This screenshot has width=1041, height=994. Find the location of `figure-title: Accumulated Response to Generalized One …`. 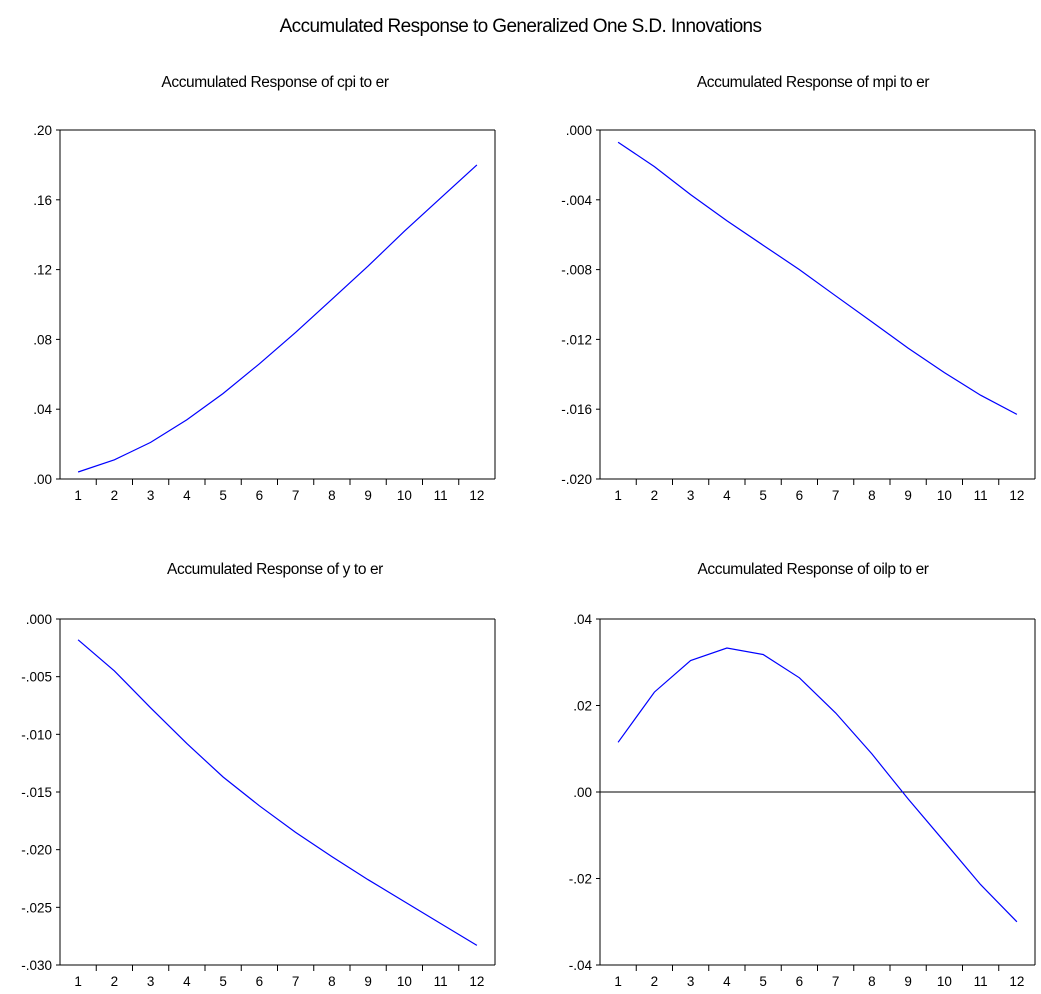

figure-title: Accumulated Response to Generalized One … is located at coordinates (520, 26).